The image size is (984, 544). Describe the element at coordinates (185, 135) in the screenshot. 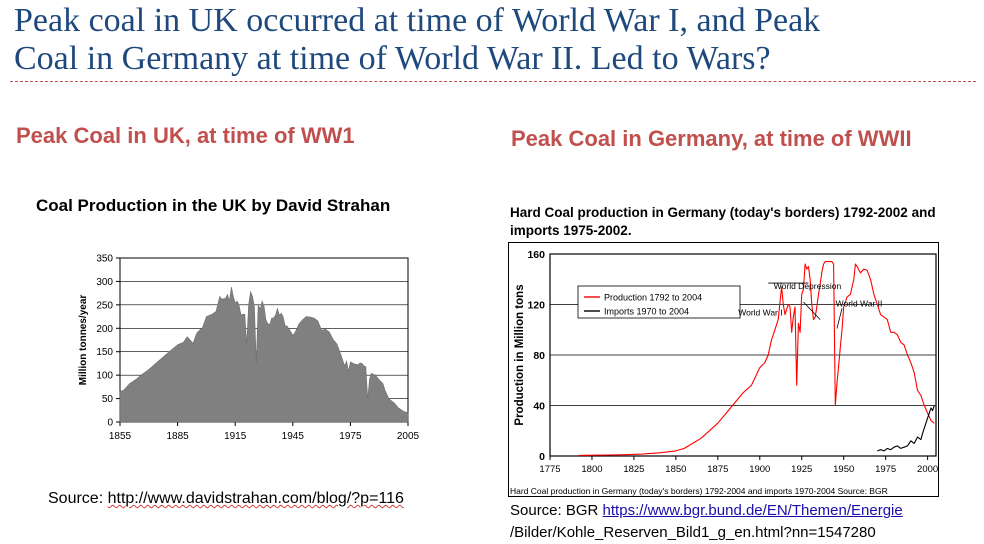

I see `uk-section-heading: Peak Coal in UK, at time of WW1` at that location.